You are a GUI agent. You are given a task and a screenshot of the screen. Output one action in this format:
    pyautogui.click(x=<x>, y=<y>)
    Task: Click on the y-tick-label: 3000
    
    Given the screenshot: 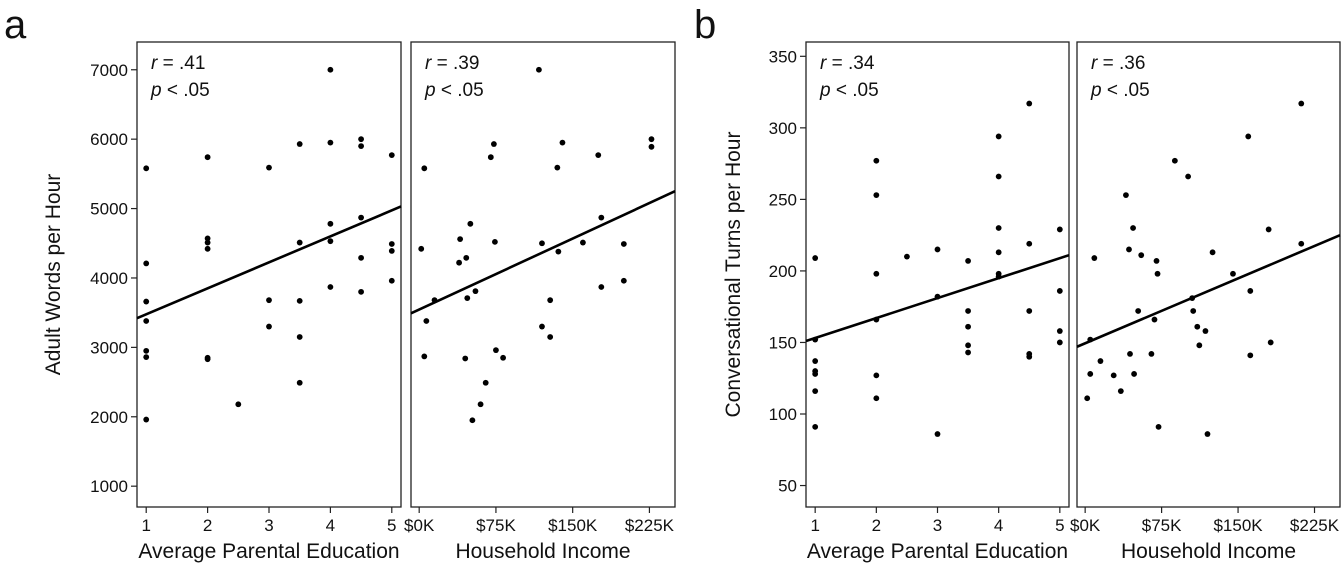 What is the action you would take?
    pyautogui.click(x=109, y=347)
    